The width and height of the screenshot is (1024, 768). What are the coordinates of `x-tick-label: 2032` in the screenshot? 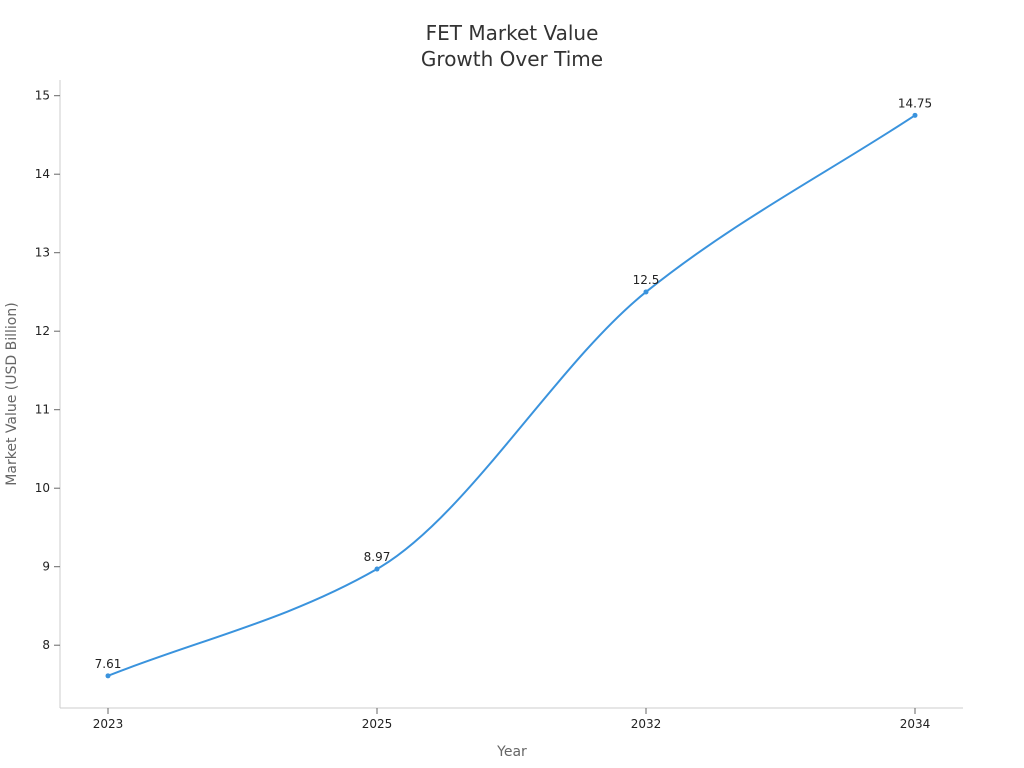 It's located at (646, 724).